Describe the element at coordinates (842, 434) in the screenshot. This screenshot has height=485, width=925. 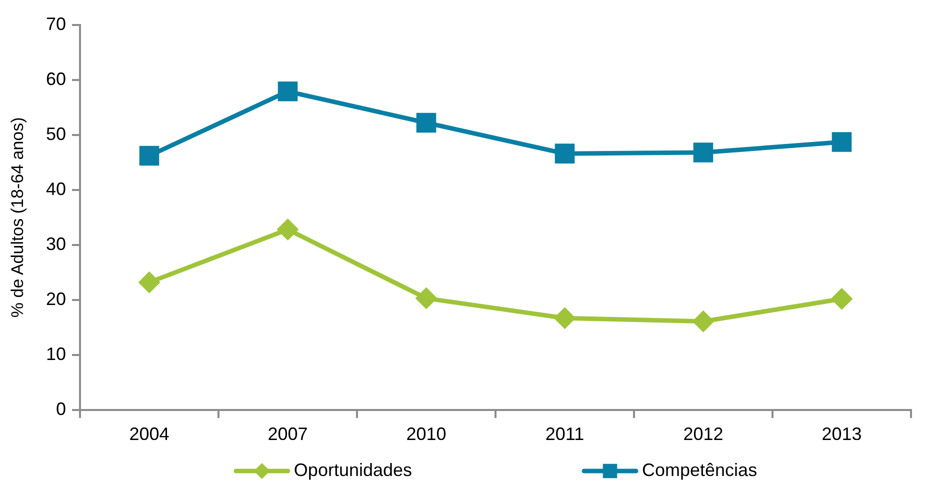
I see `x-tick-label: 2013` at that location.